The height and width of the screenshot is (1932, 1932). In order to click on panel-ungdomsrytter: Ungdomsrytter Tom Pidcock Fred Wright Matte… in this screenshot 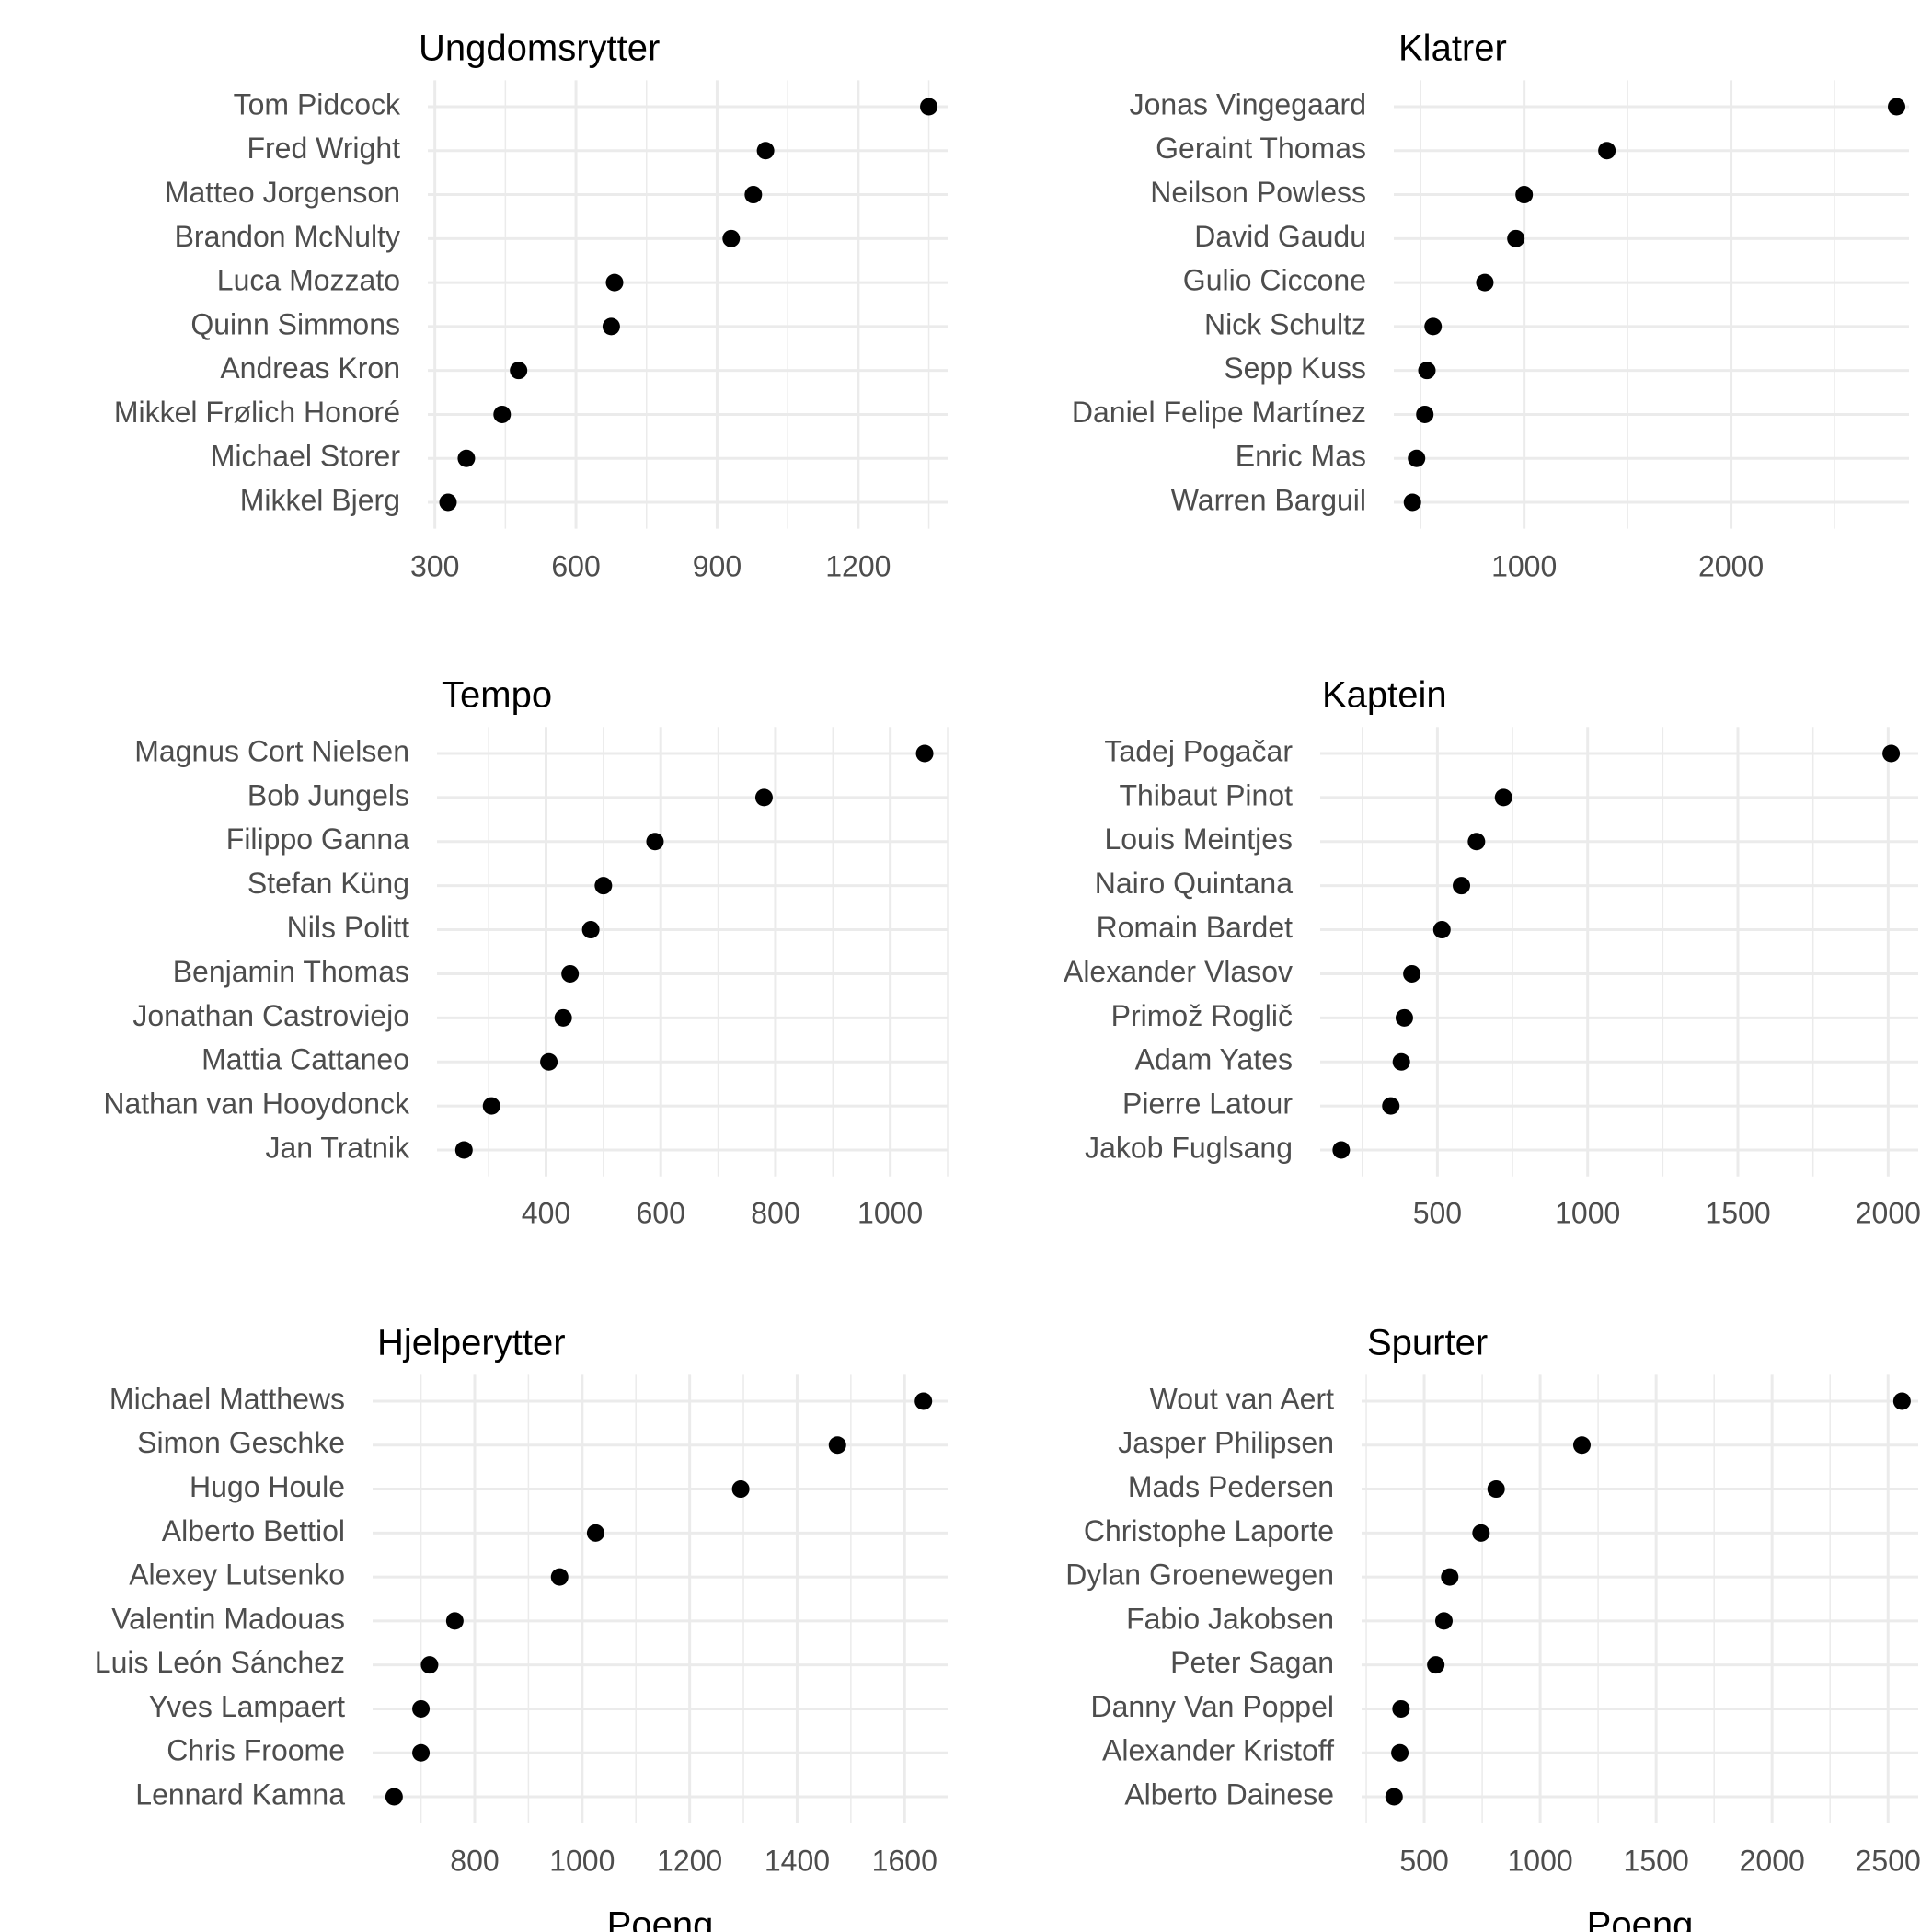, I will do `click(531, 305)`.